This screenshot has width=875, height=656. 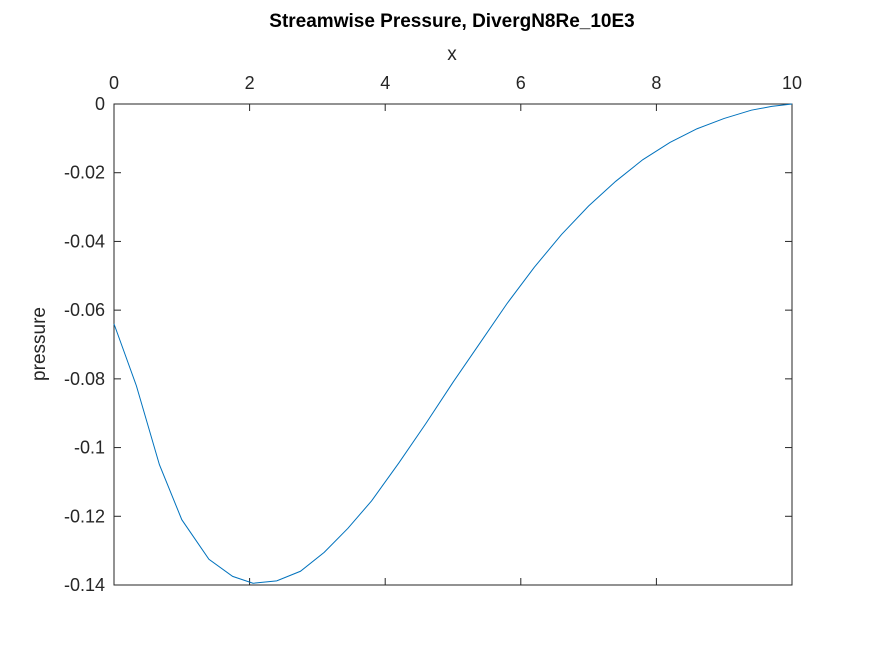 I want to click on x-tick-label: 6, so click(x=521, y=83).